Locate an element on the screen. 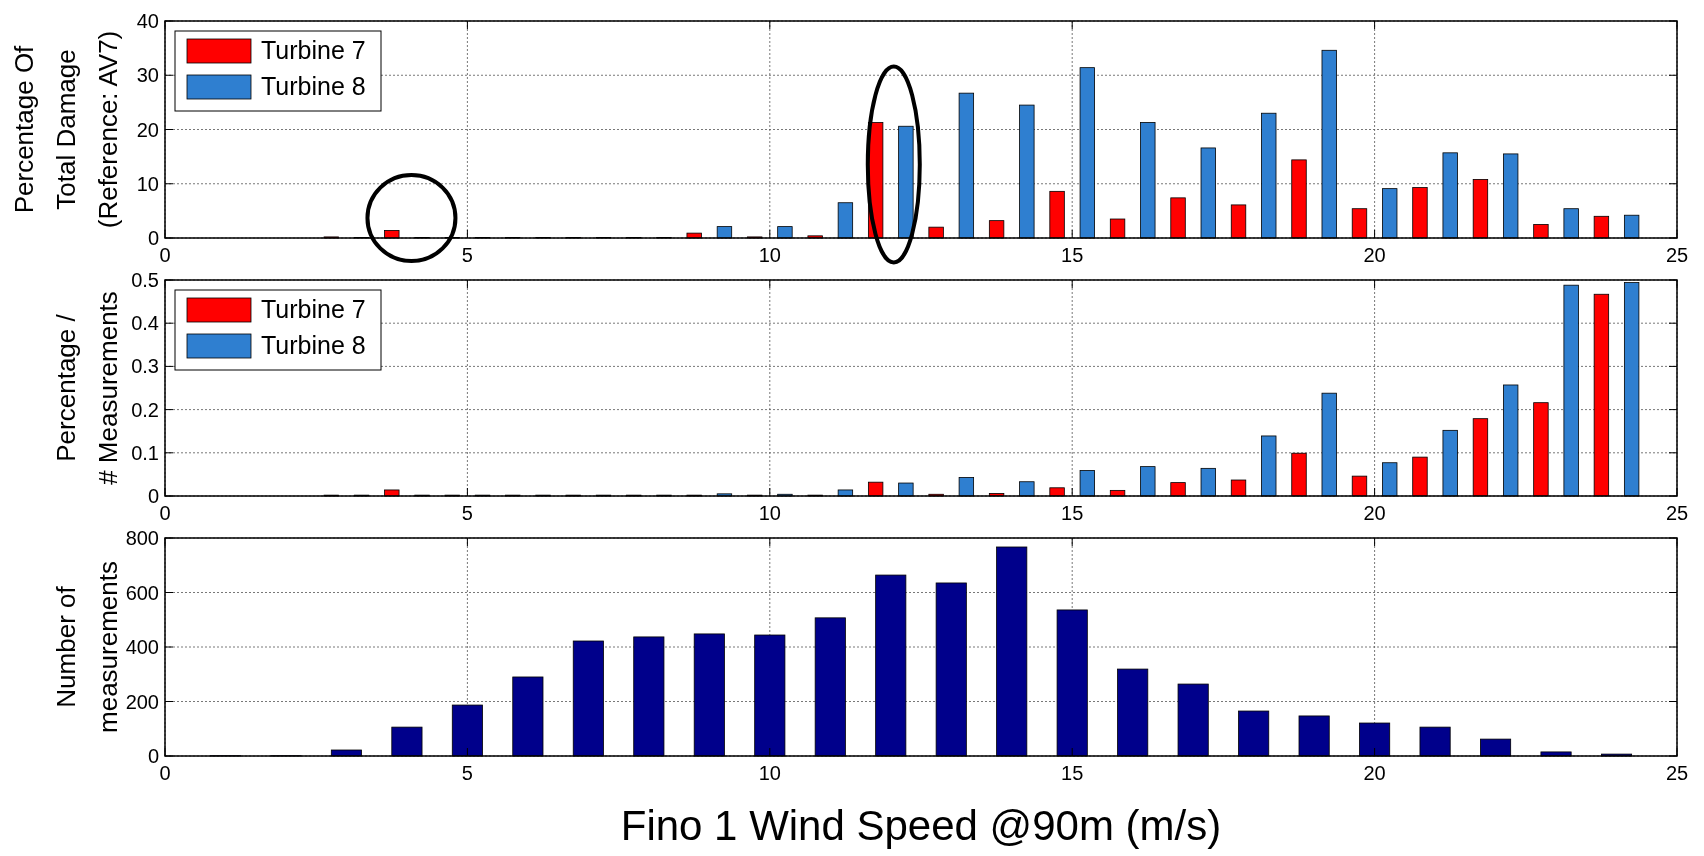 Image resolution: width=1704 pixels, height=856 pixels. y-tick-label: 0.1 is located at coordinates (145, 452).